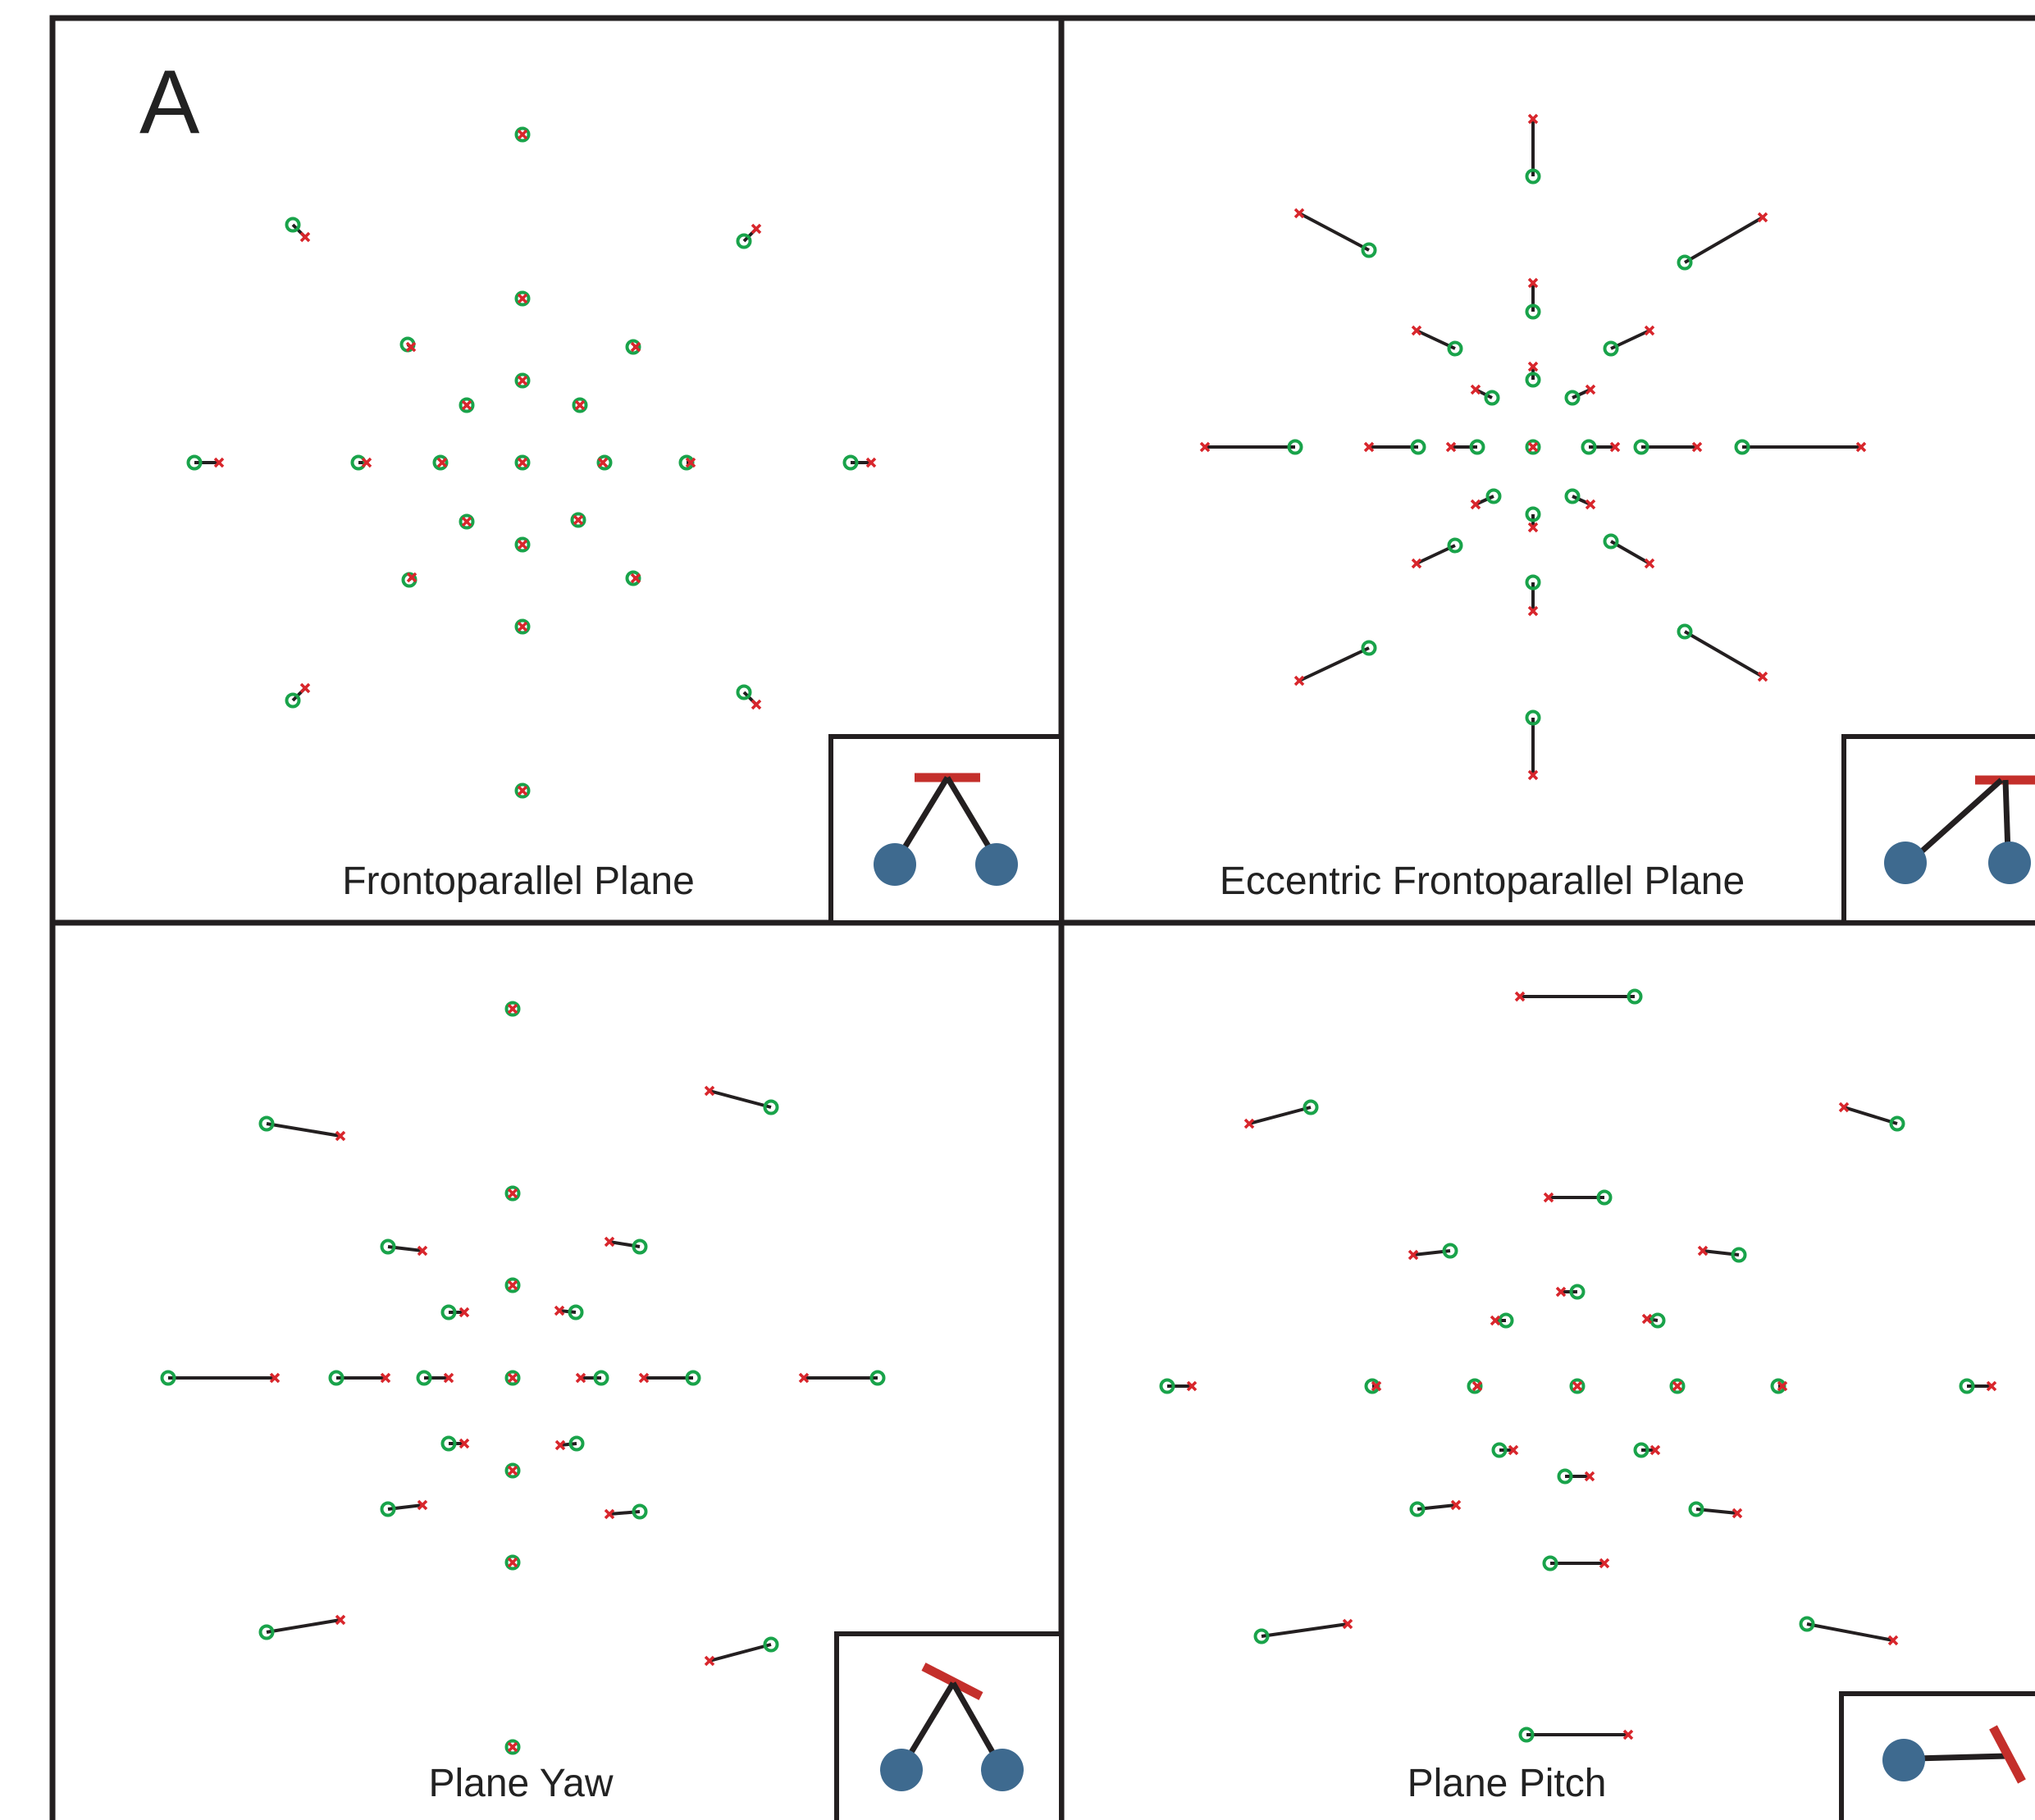 This screenshot has height=1820, width=2035. I want to click on inset-gaze-line, so click(1962, 1758).